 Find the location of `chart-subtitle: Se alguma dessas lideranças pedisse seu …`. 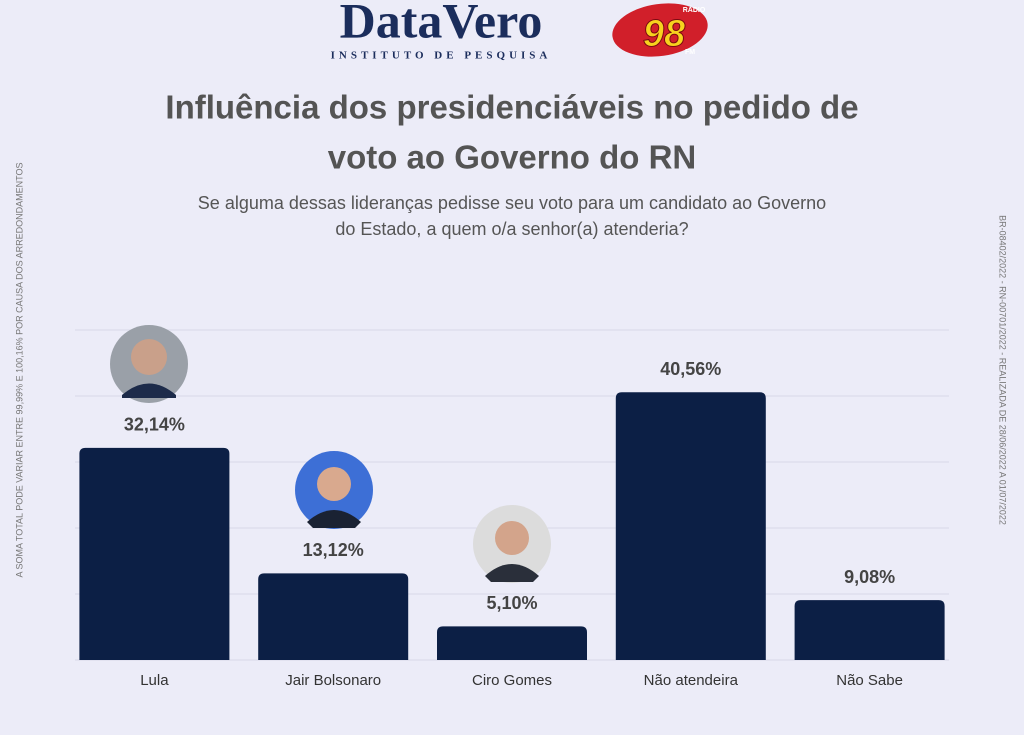

chart-subtitle: Se alguma dessas lideranças pedisse seu … is located at coordinates (512, 203).